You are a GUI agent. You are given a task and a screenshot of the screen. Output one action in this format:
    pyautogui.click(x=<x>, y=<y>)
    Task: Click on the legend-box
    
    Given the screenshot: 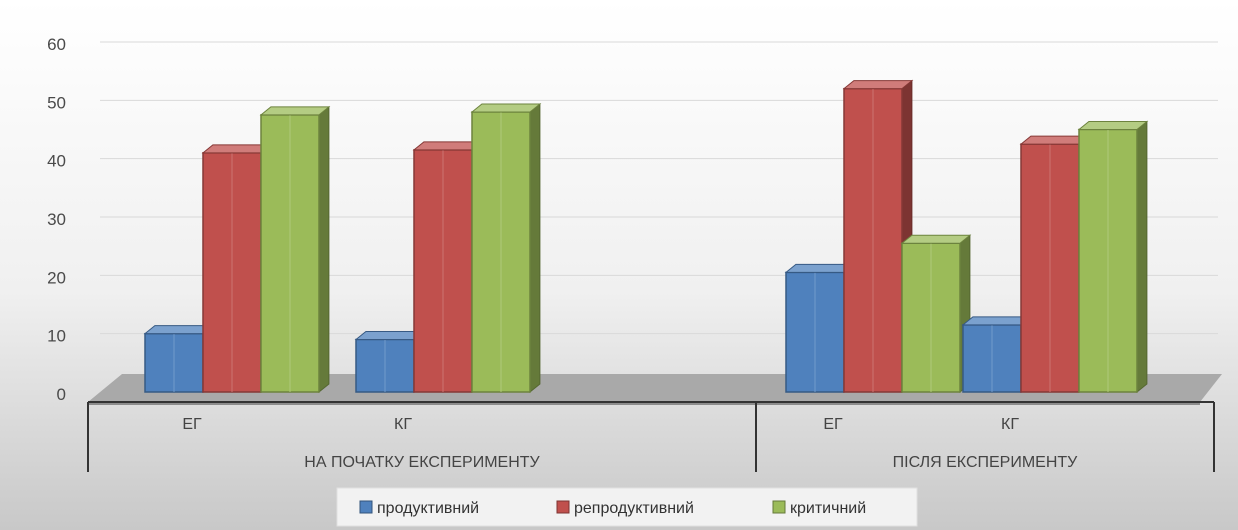 What is the action you would take?
    pyautogui.click(x=627, y=507)
    